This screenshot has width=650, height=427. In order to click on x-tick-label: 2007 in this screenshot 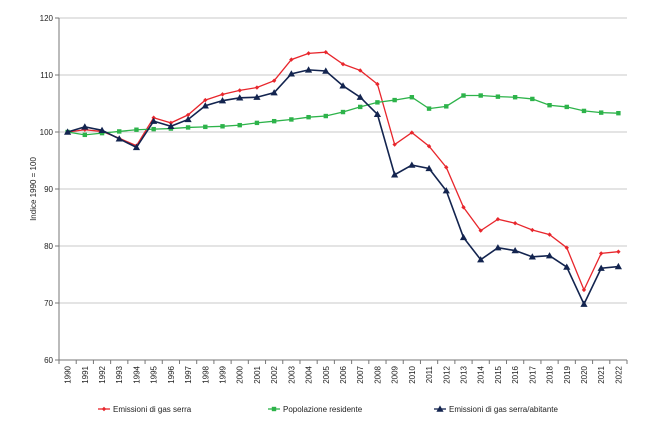, I will do `click(360, 374)`.